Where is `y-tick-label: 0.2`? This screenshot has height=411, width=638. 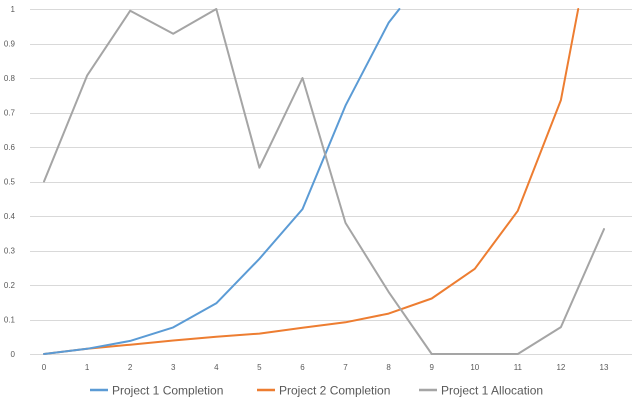
y-tick-label: 0.2 is located at coordinates (10, 285).